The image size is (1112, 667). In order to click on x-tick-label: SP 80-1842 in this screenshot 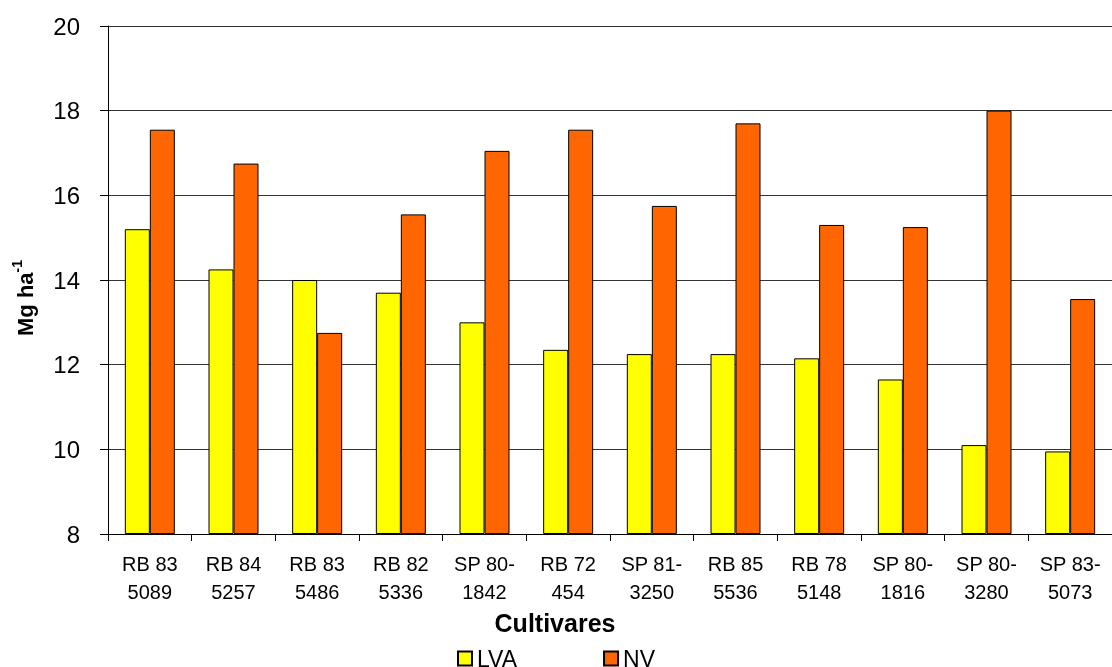, I will do `click(484, 578)`.